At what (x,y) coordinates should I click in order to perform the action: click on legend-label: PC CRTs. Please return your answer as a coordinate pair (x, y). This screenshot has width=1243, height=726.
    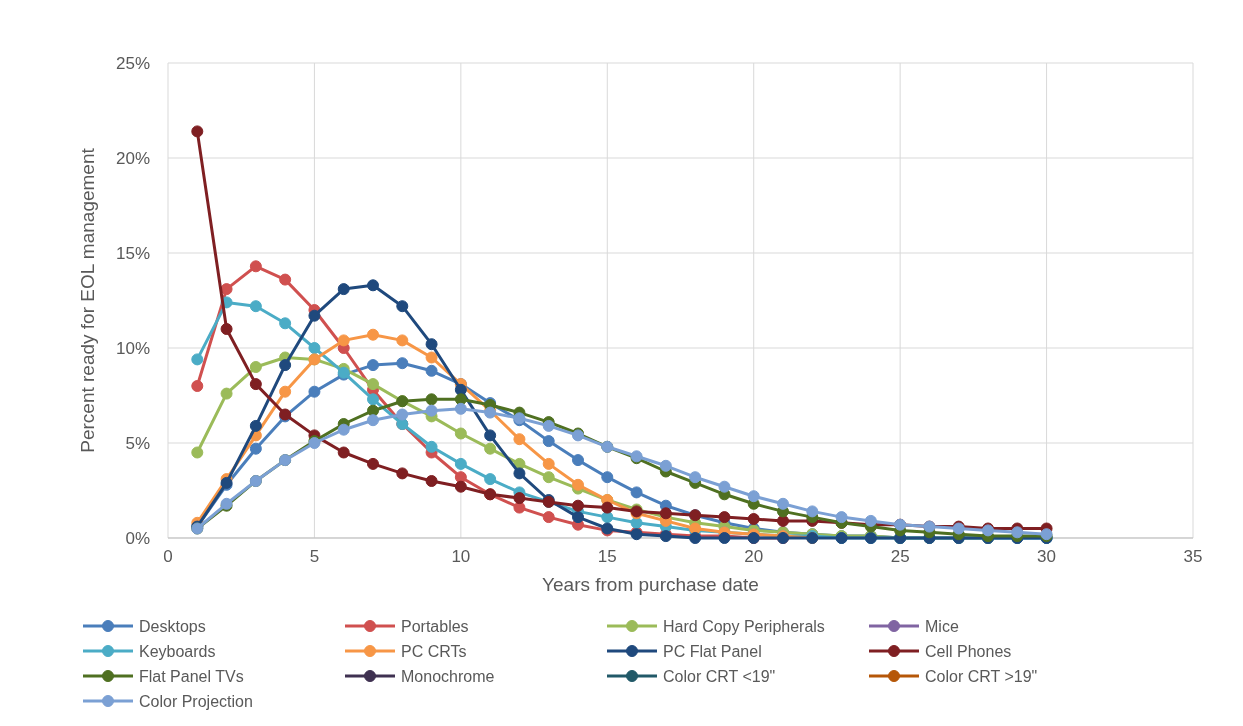
    Looking at the image, I should click on (434, 651).